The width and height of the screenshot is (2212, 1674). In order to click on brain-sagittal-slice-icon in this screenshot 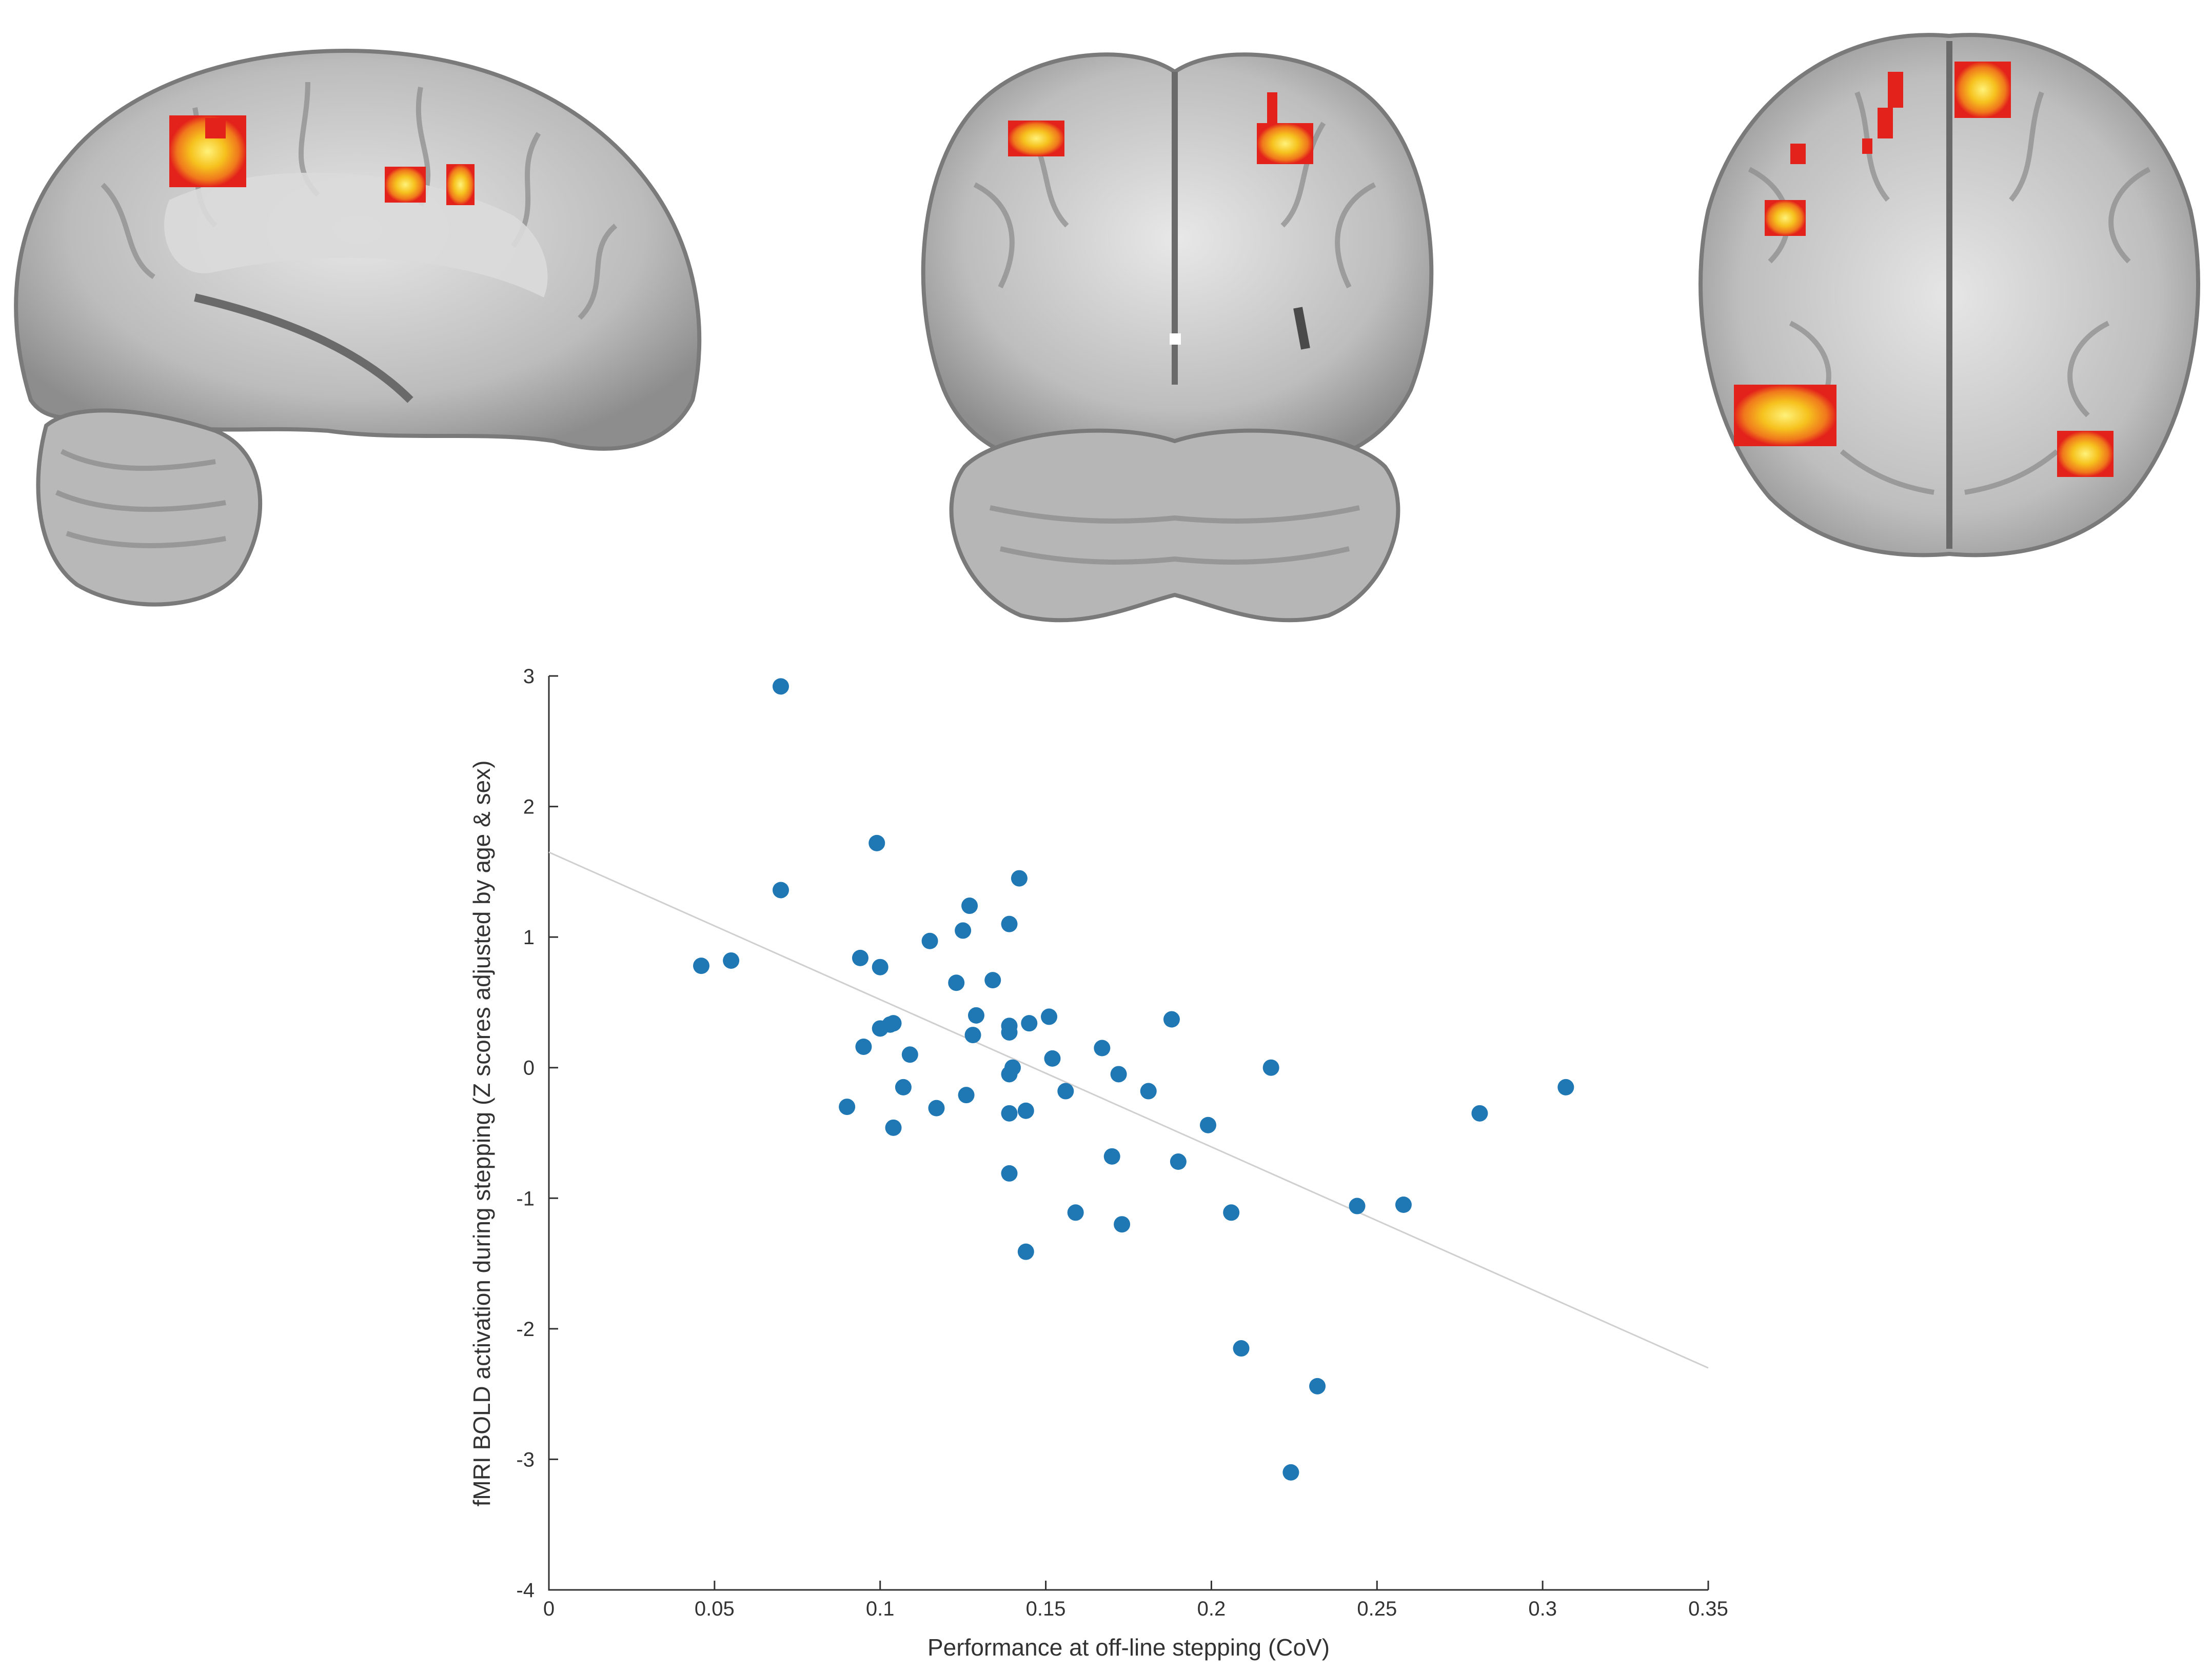, I will do `click(358, 328)`.